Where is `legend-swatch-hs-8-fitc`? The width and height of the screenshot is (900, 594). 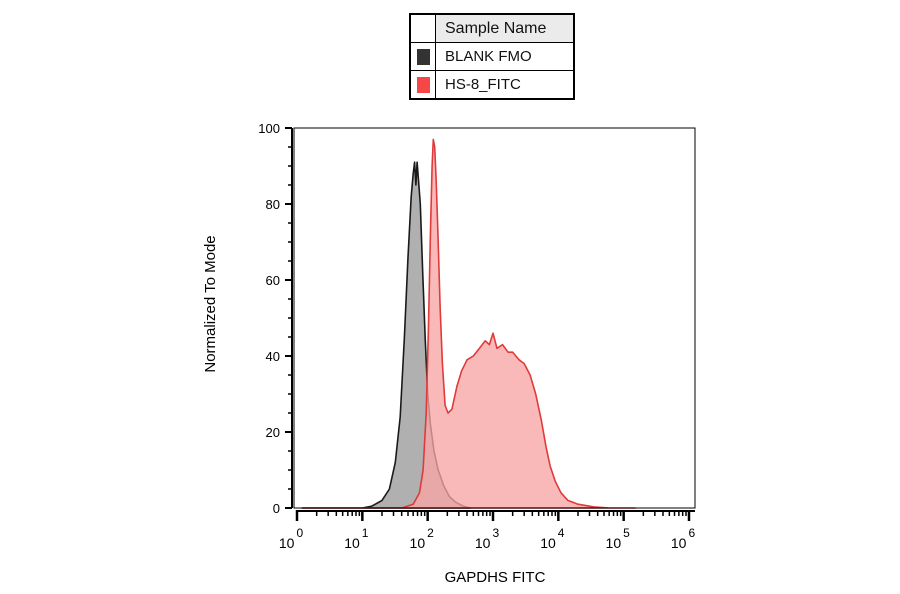 legend-swatch-hs-8-fitc is located at coordinates (423, 84).